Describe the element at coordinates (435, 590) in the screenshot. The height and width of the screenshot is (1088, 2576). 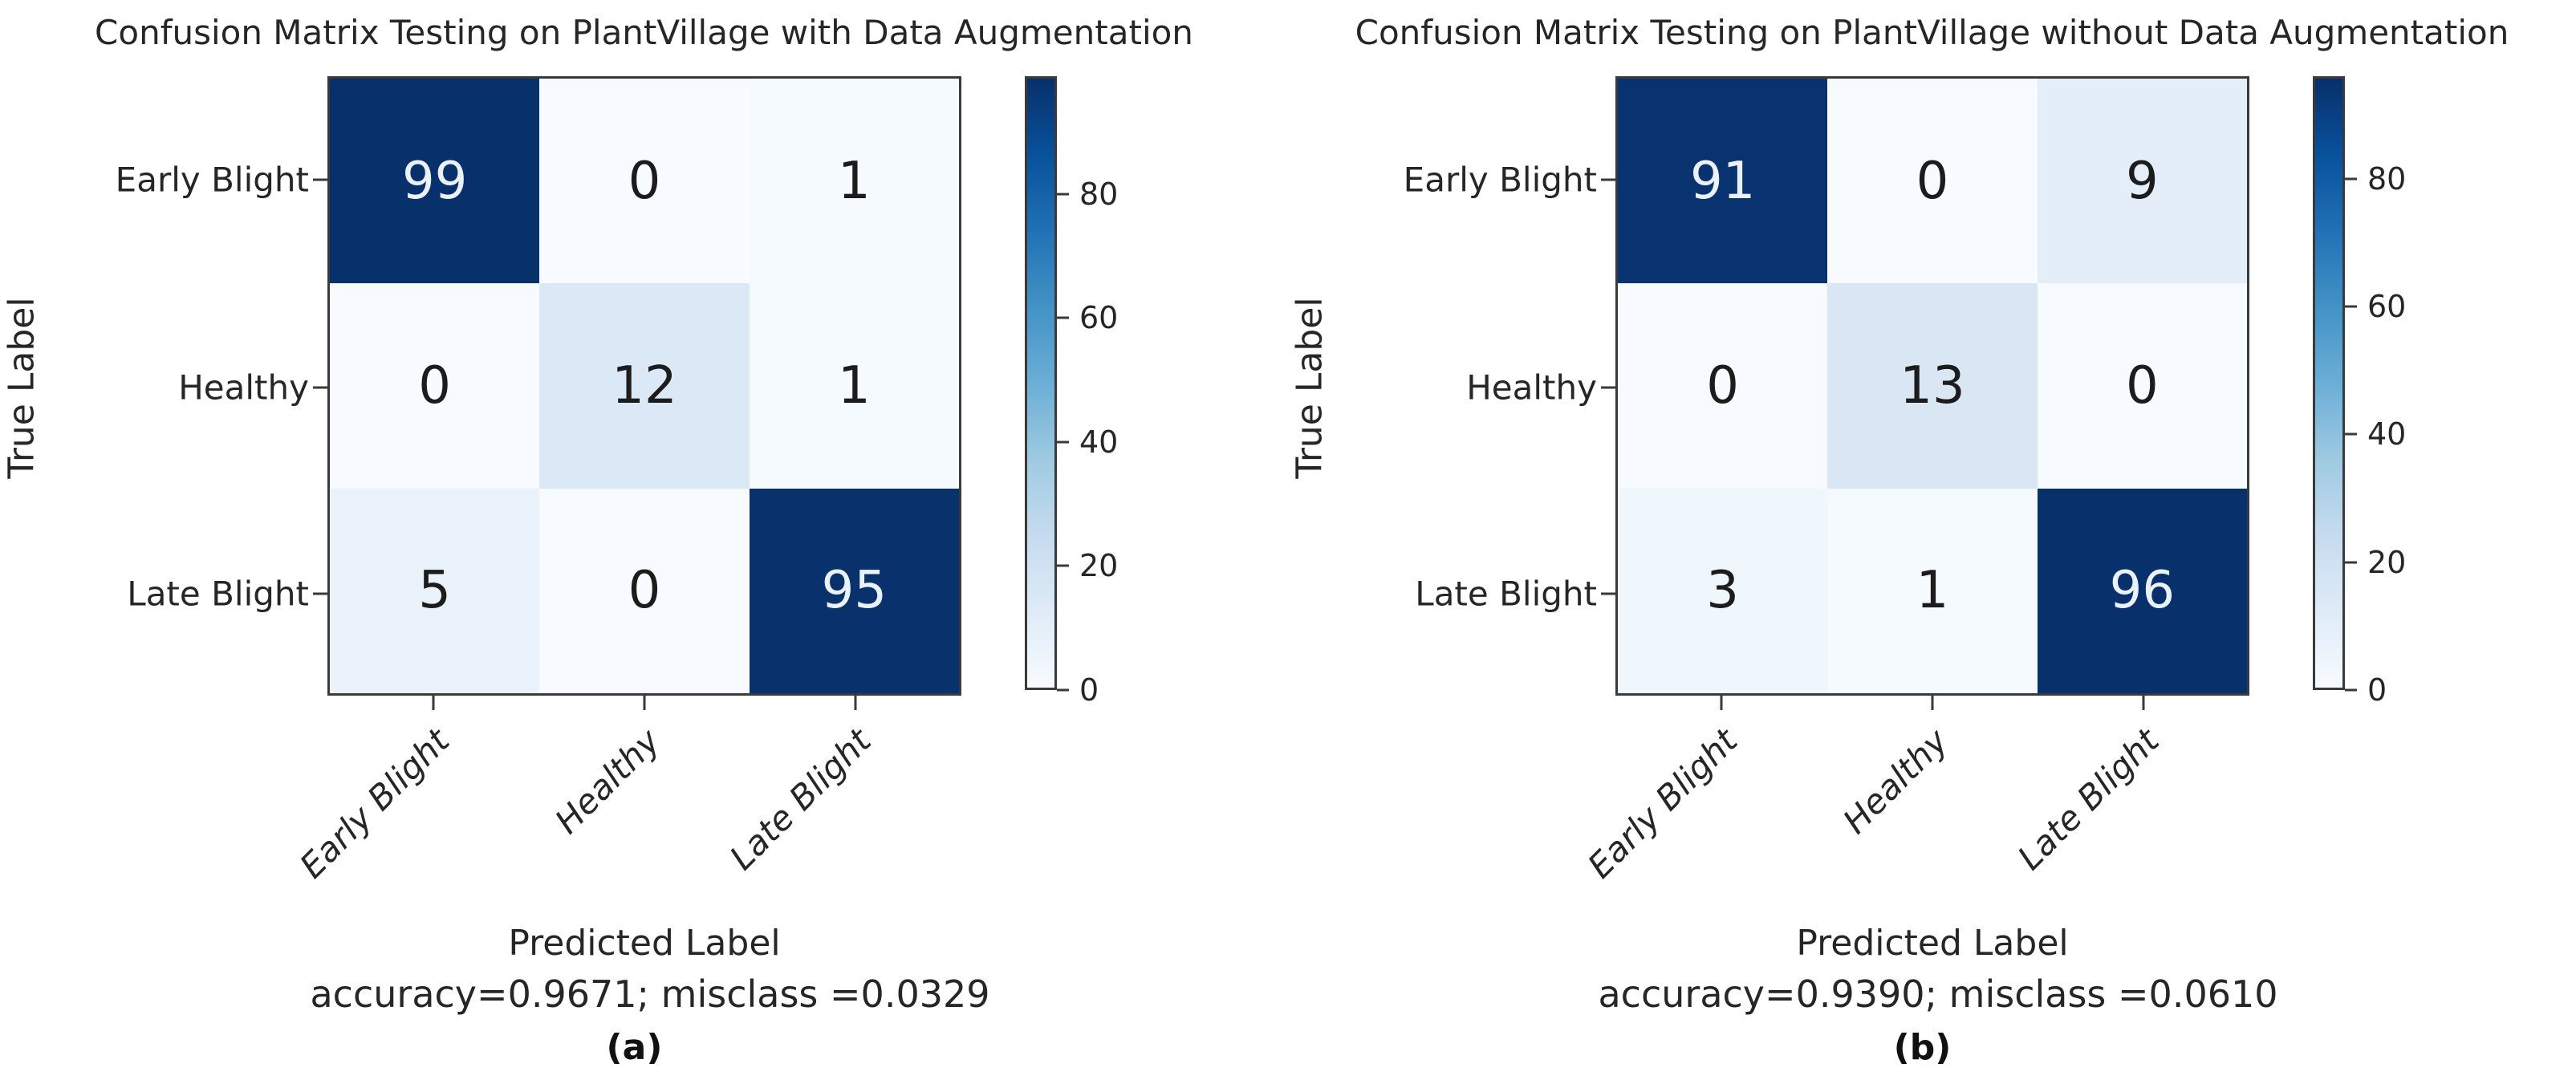
I see `matrix-cell: 5` at that location.